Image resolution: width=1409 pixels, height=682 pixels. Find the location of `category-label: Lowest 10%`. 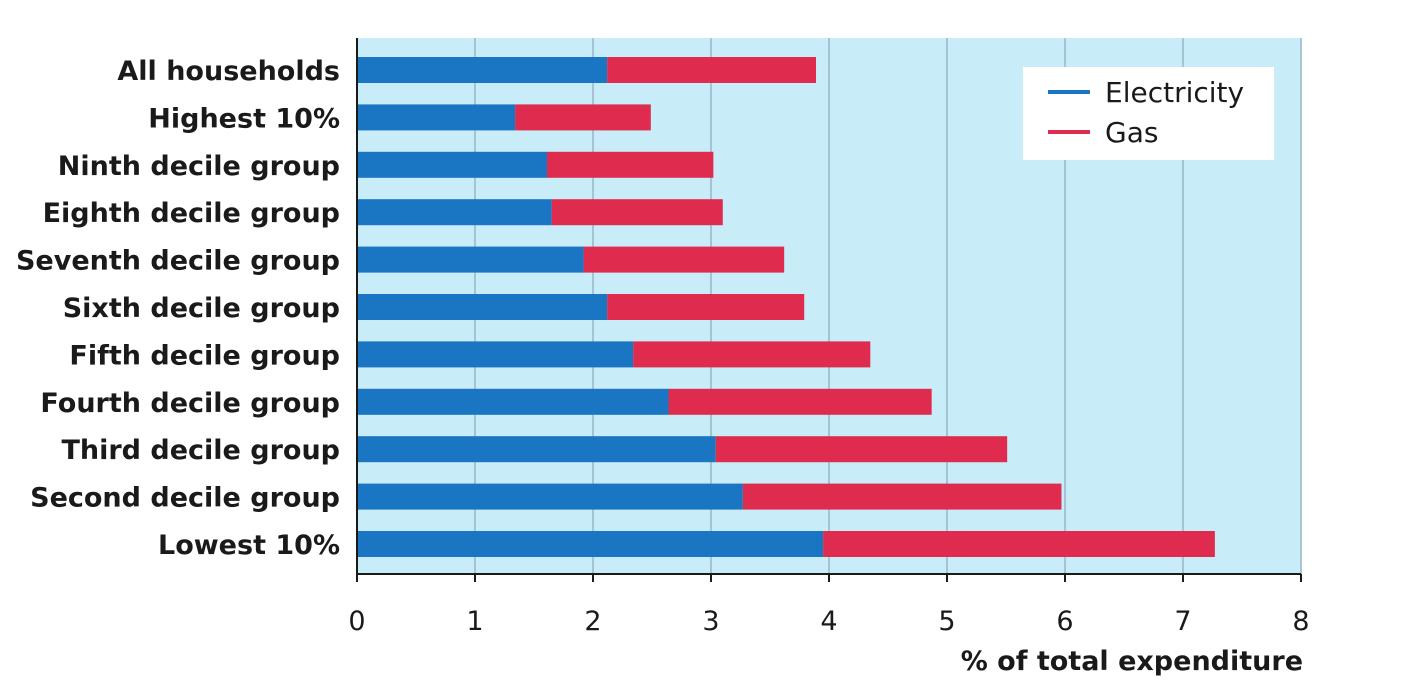

category-label: Lowest 10% is located at coordinates (249, 545).